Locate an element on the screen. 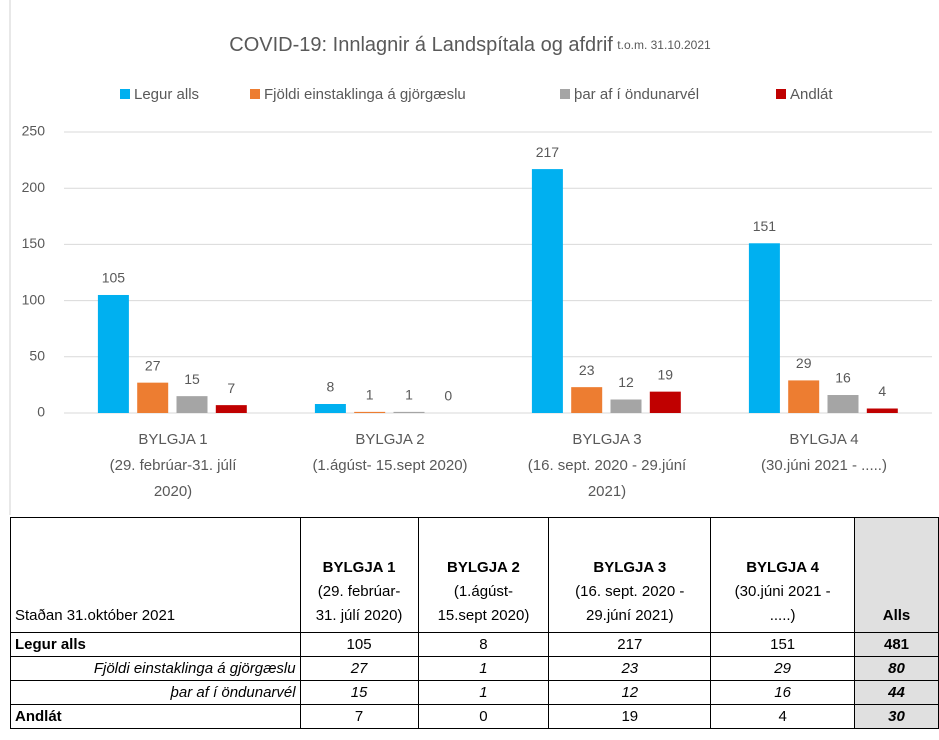 The height and width of the screenshot is (740, 939). y-tick-label: 250 is located at coordinates (34, 131).